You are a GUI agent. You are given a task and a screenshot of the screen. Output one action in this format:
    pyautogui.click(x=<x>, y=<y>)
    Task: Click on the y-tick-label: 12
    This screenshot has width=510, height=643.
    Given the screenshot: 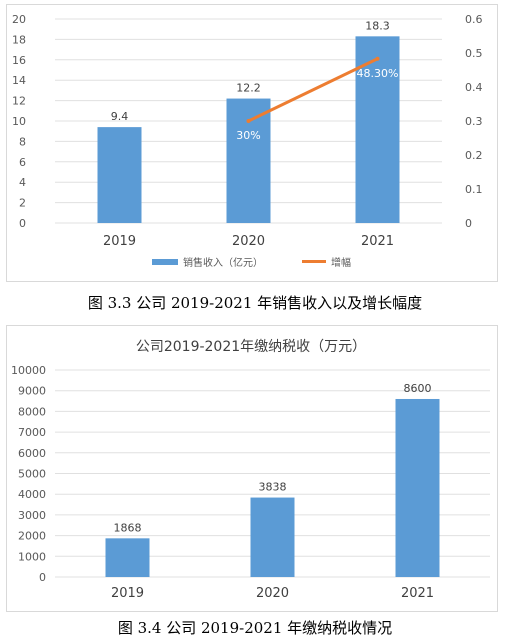 What is the action you would take?
    pyautogui.click(x=19, y=101)
    